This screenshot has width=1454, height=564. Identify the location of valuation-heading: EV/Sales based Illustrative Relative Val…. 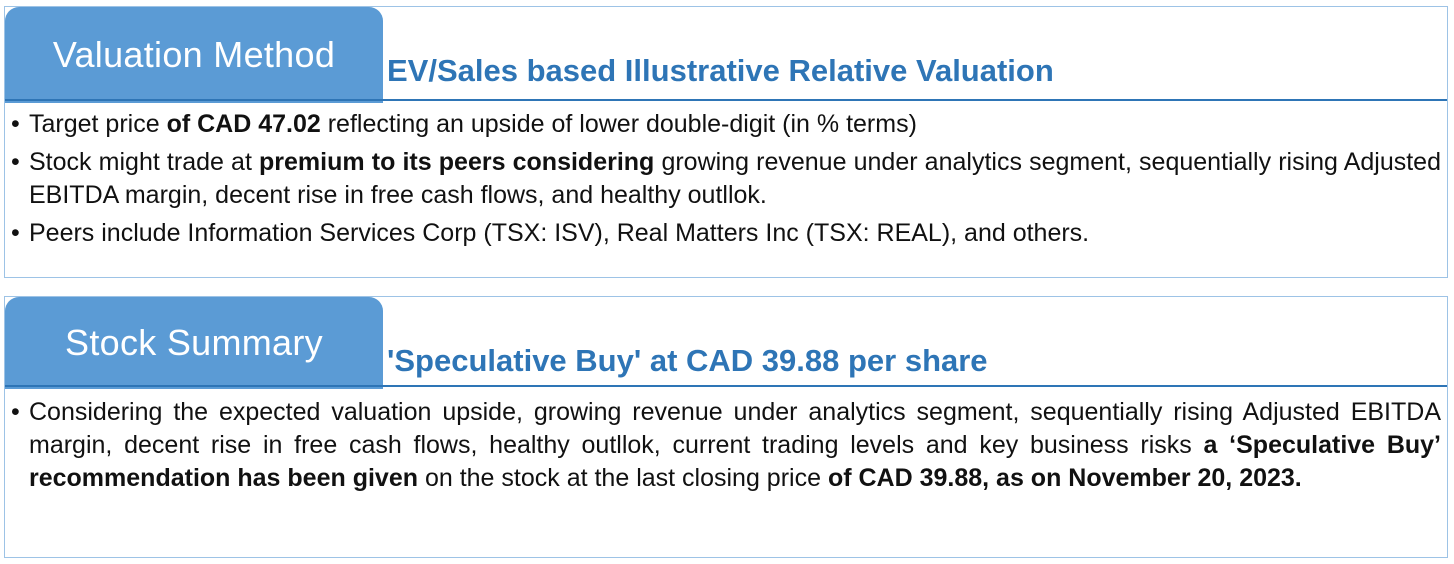
(720, 70).